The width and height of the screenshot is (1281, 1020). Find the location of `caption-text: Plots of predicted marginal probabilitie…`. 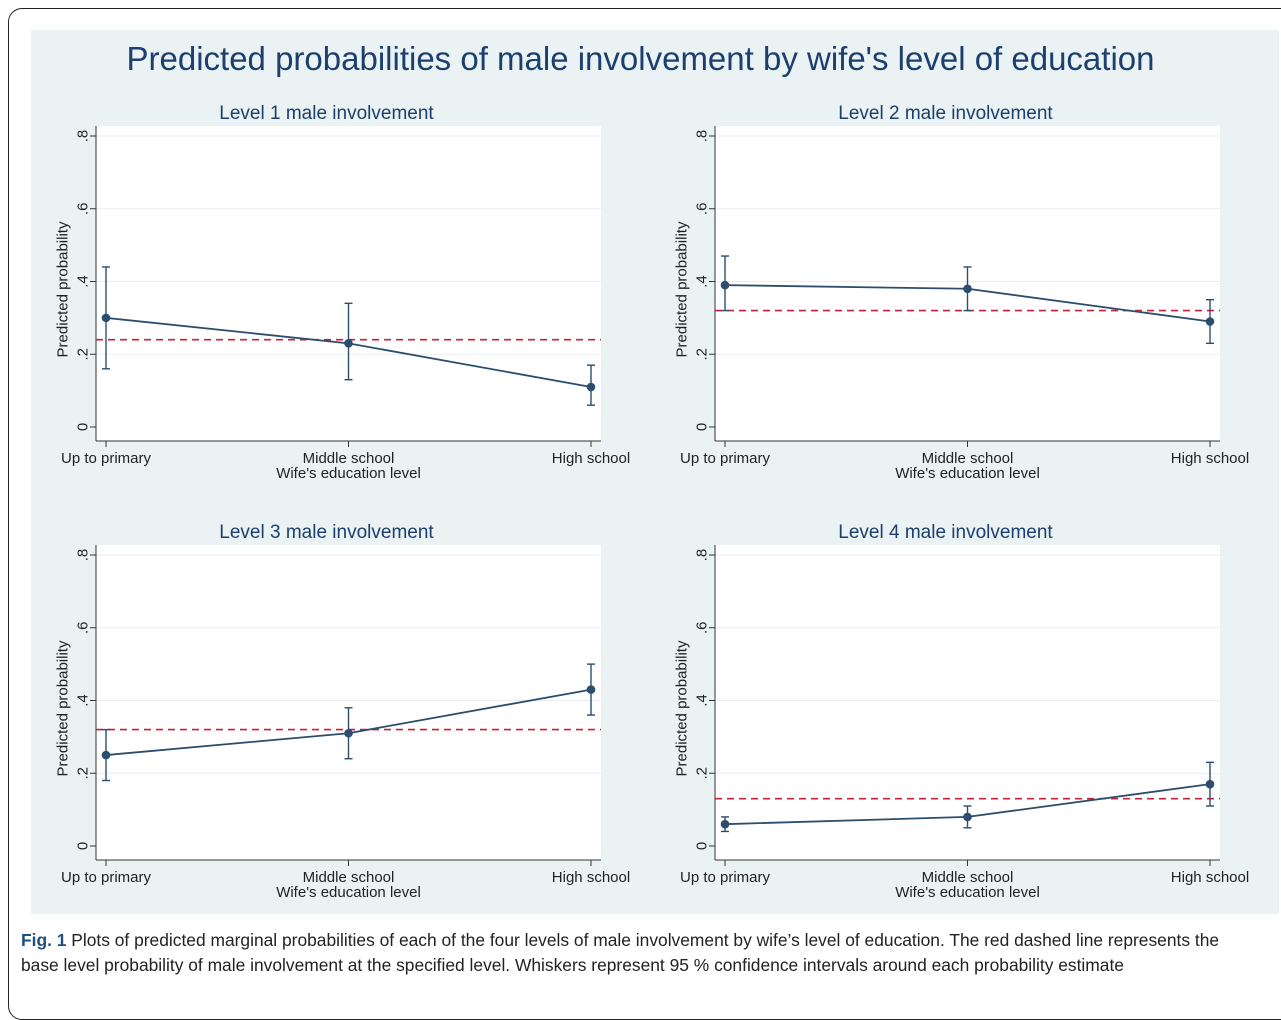

caption-text: Plots of predicted marginal probabilitie… is located at coordinates (620, 952).